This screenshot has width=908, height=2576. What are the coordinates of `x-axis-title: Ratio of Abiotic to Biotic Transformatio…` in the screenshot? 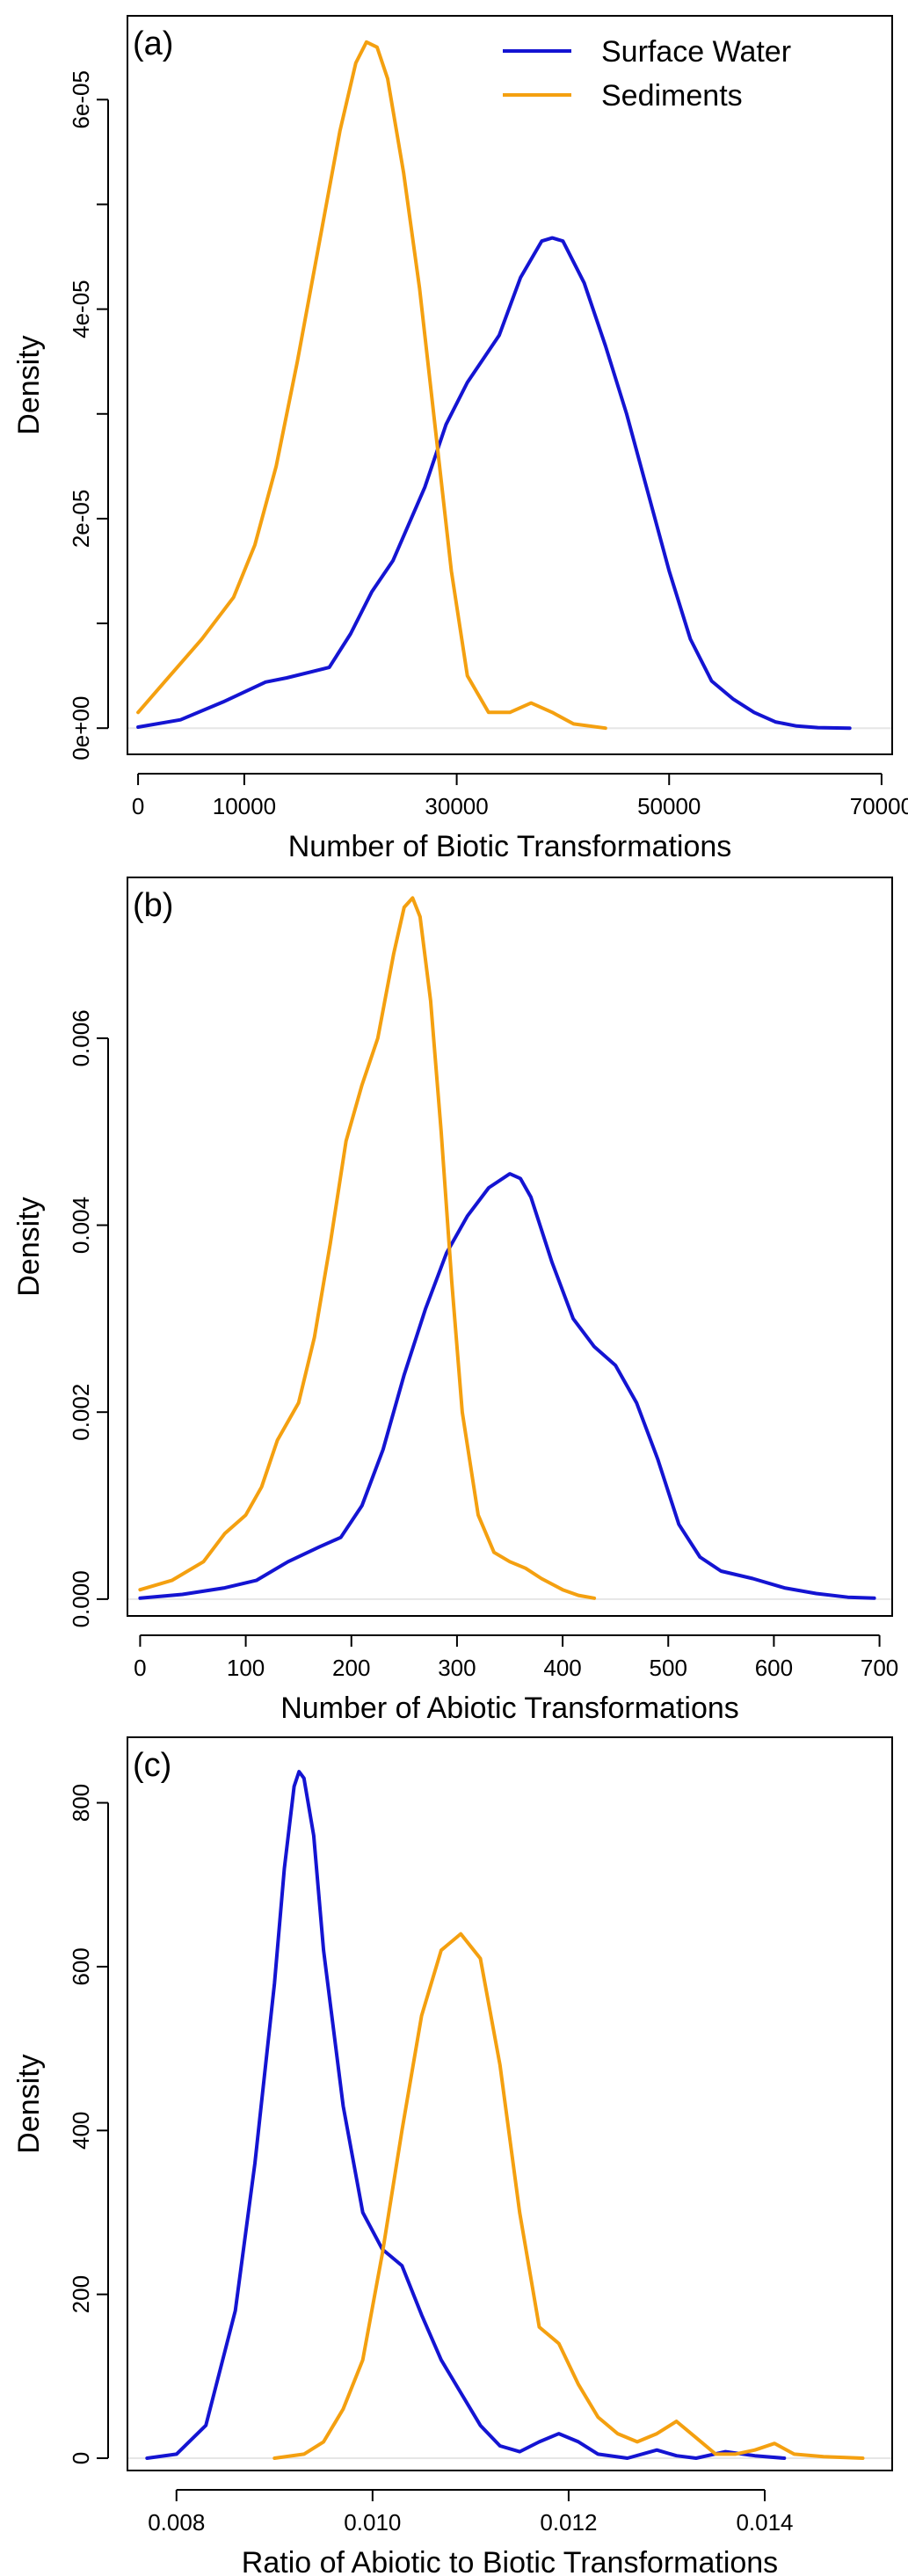 It's located at (510, 2561).